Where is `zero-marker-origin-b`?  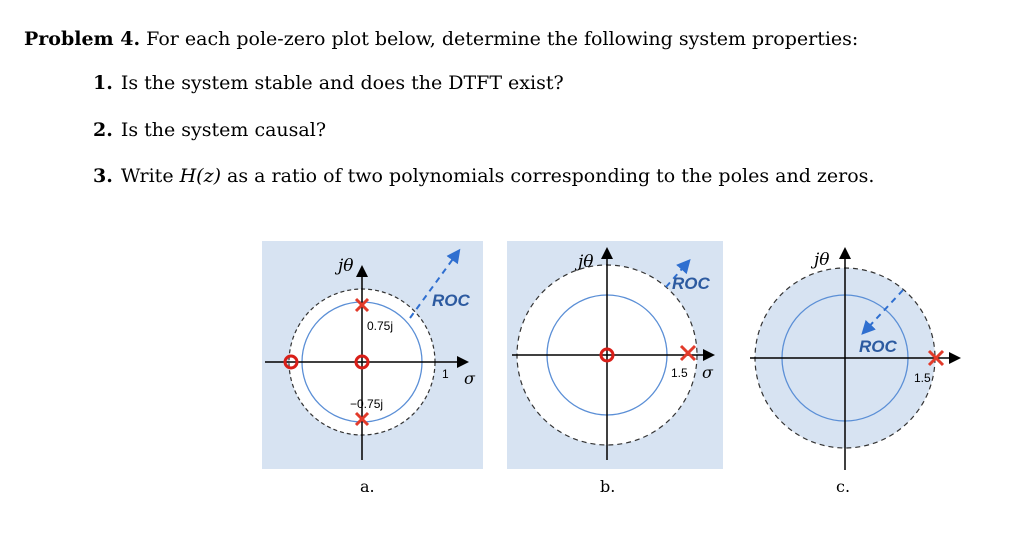 zero-marker-origin-b is located at coordinates (607, 355).